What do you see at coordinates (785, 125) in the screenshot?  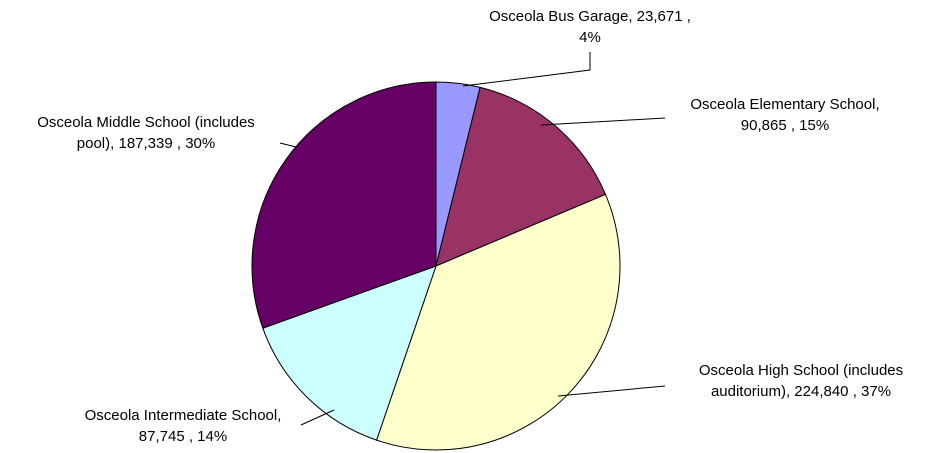 I see `slice-label-line: 90,865 , 15%` at bounding box center [785, 125].